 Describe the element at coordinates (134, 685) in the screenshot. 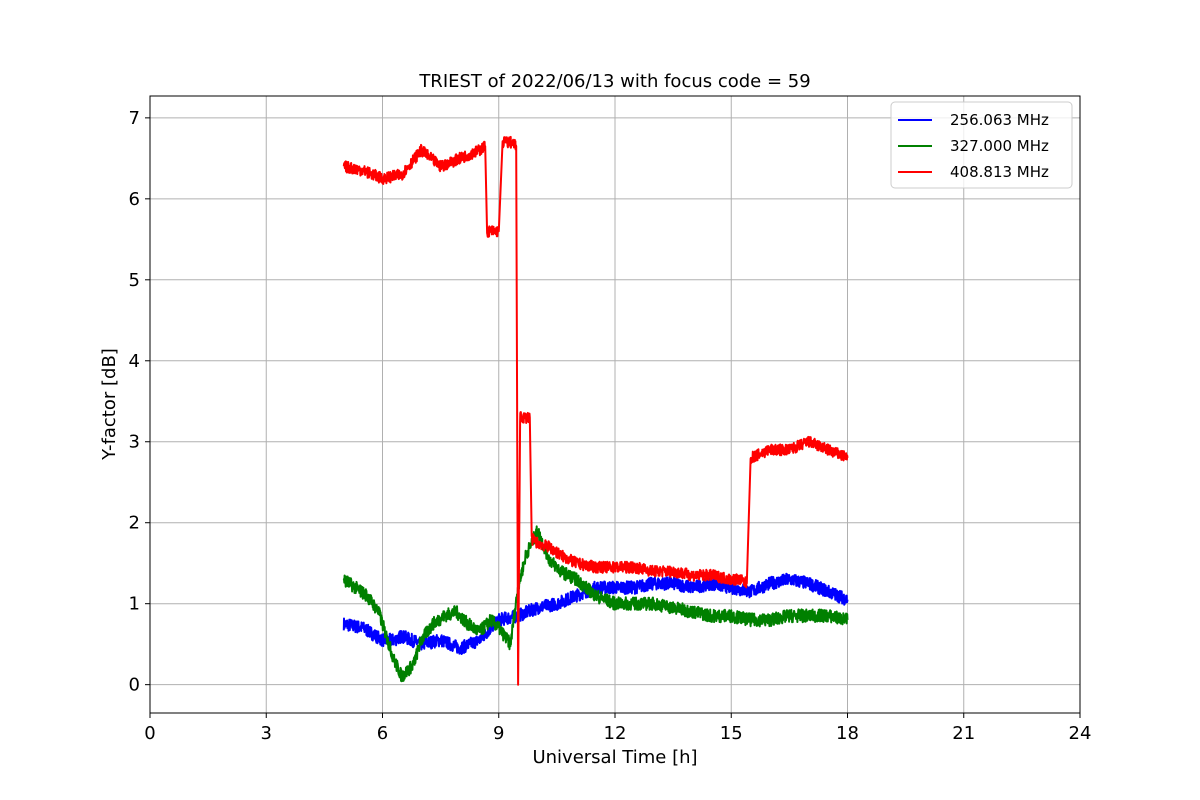

I see `y-tick-label: 0` at that location.